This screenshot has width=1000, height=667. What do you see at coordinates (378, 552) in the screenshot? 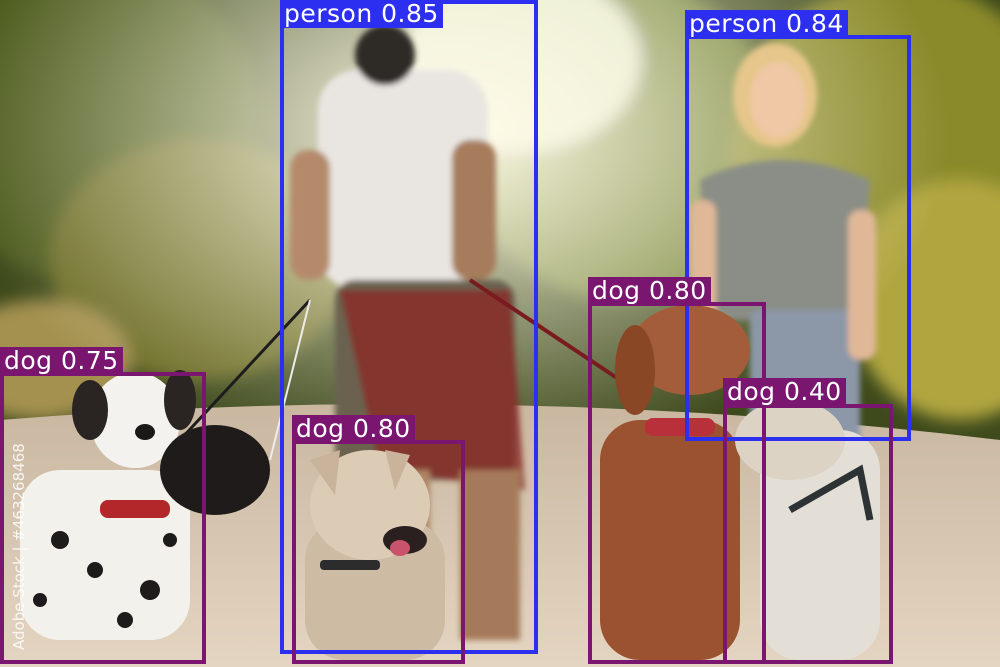
I see `detection-box-dog-husky` at bounding box center [378, 552].